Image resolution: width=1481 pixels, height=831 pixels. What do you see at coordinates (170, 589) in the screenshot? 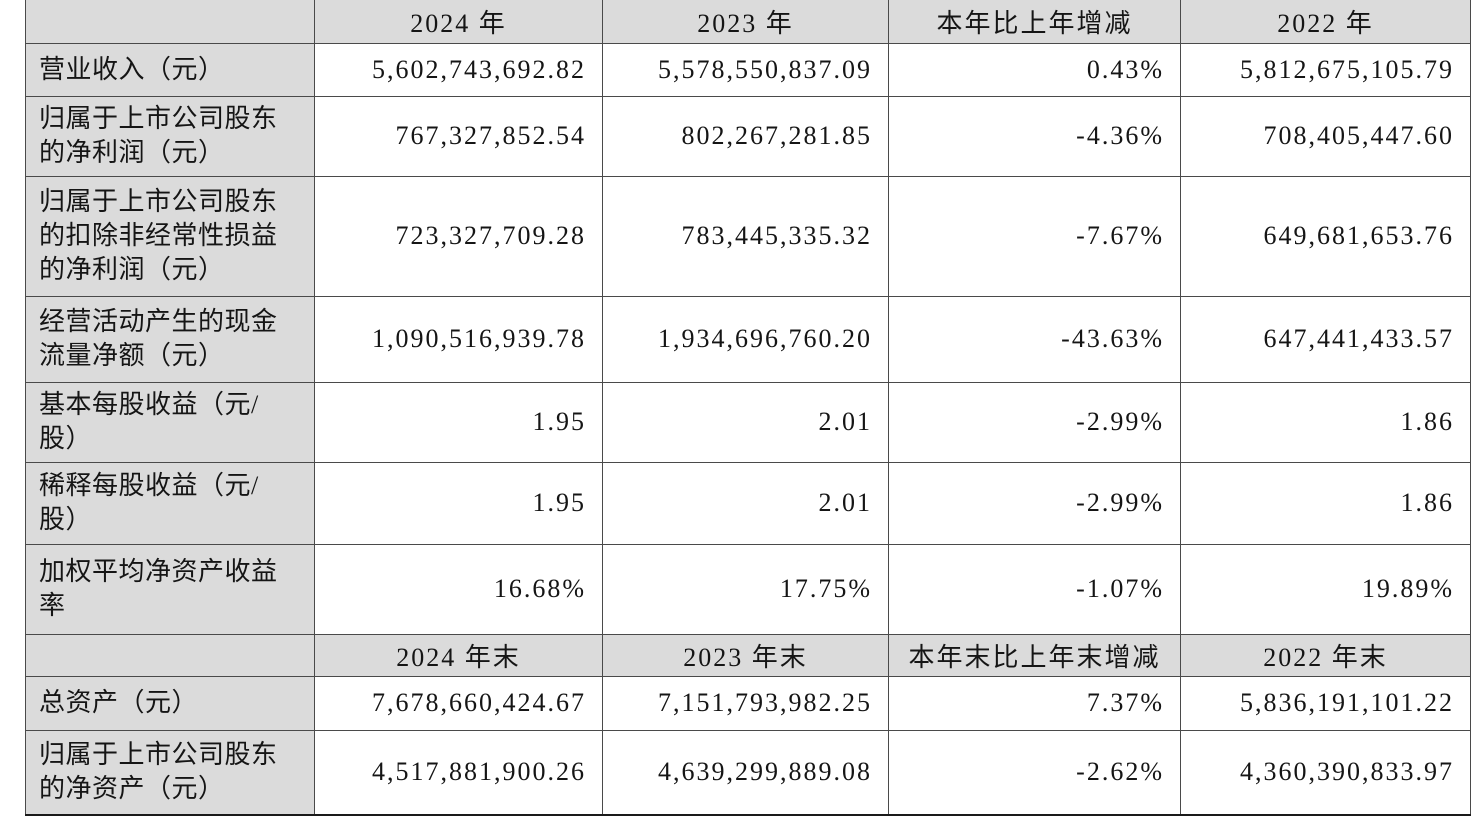
I see `row-label: 加权平均净资产收益率` at bounding box center [170, 589].